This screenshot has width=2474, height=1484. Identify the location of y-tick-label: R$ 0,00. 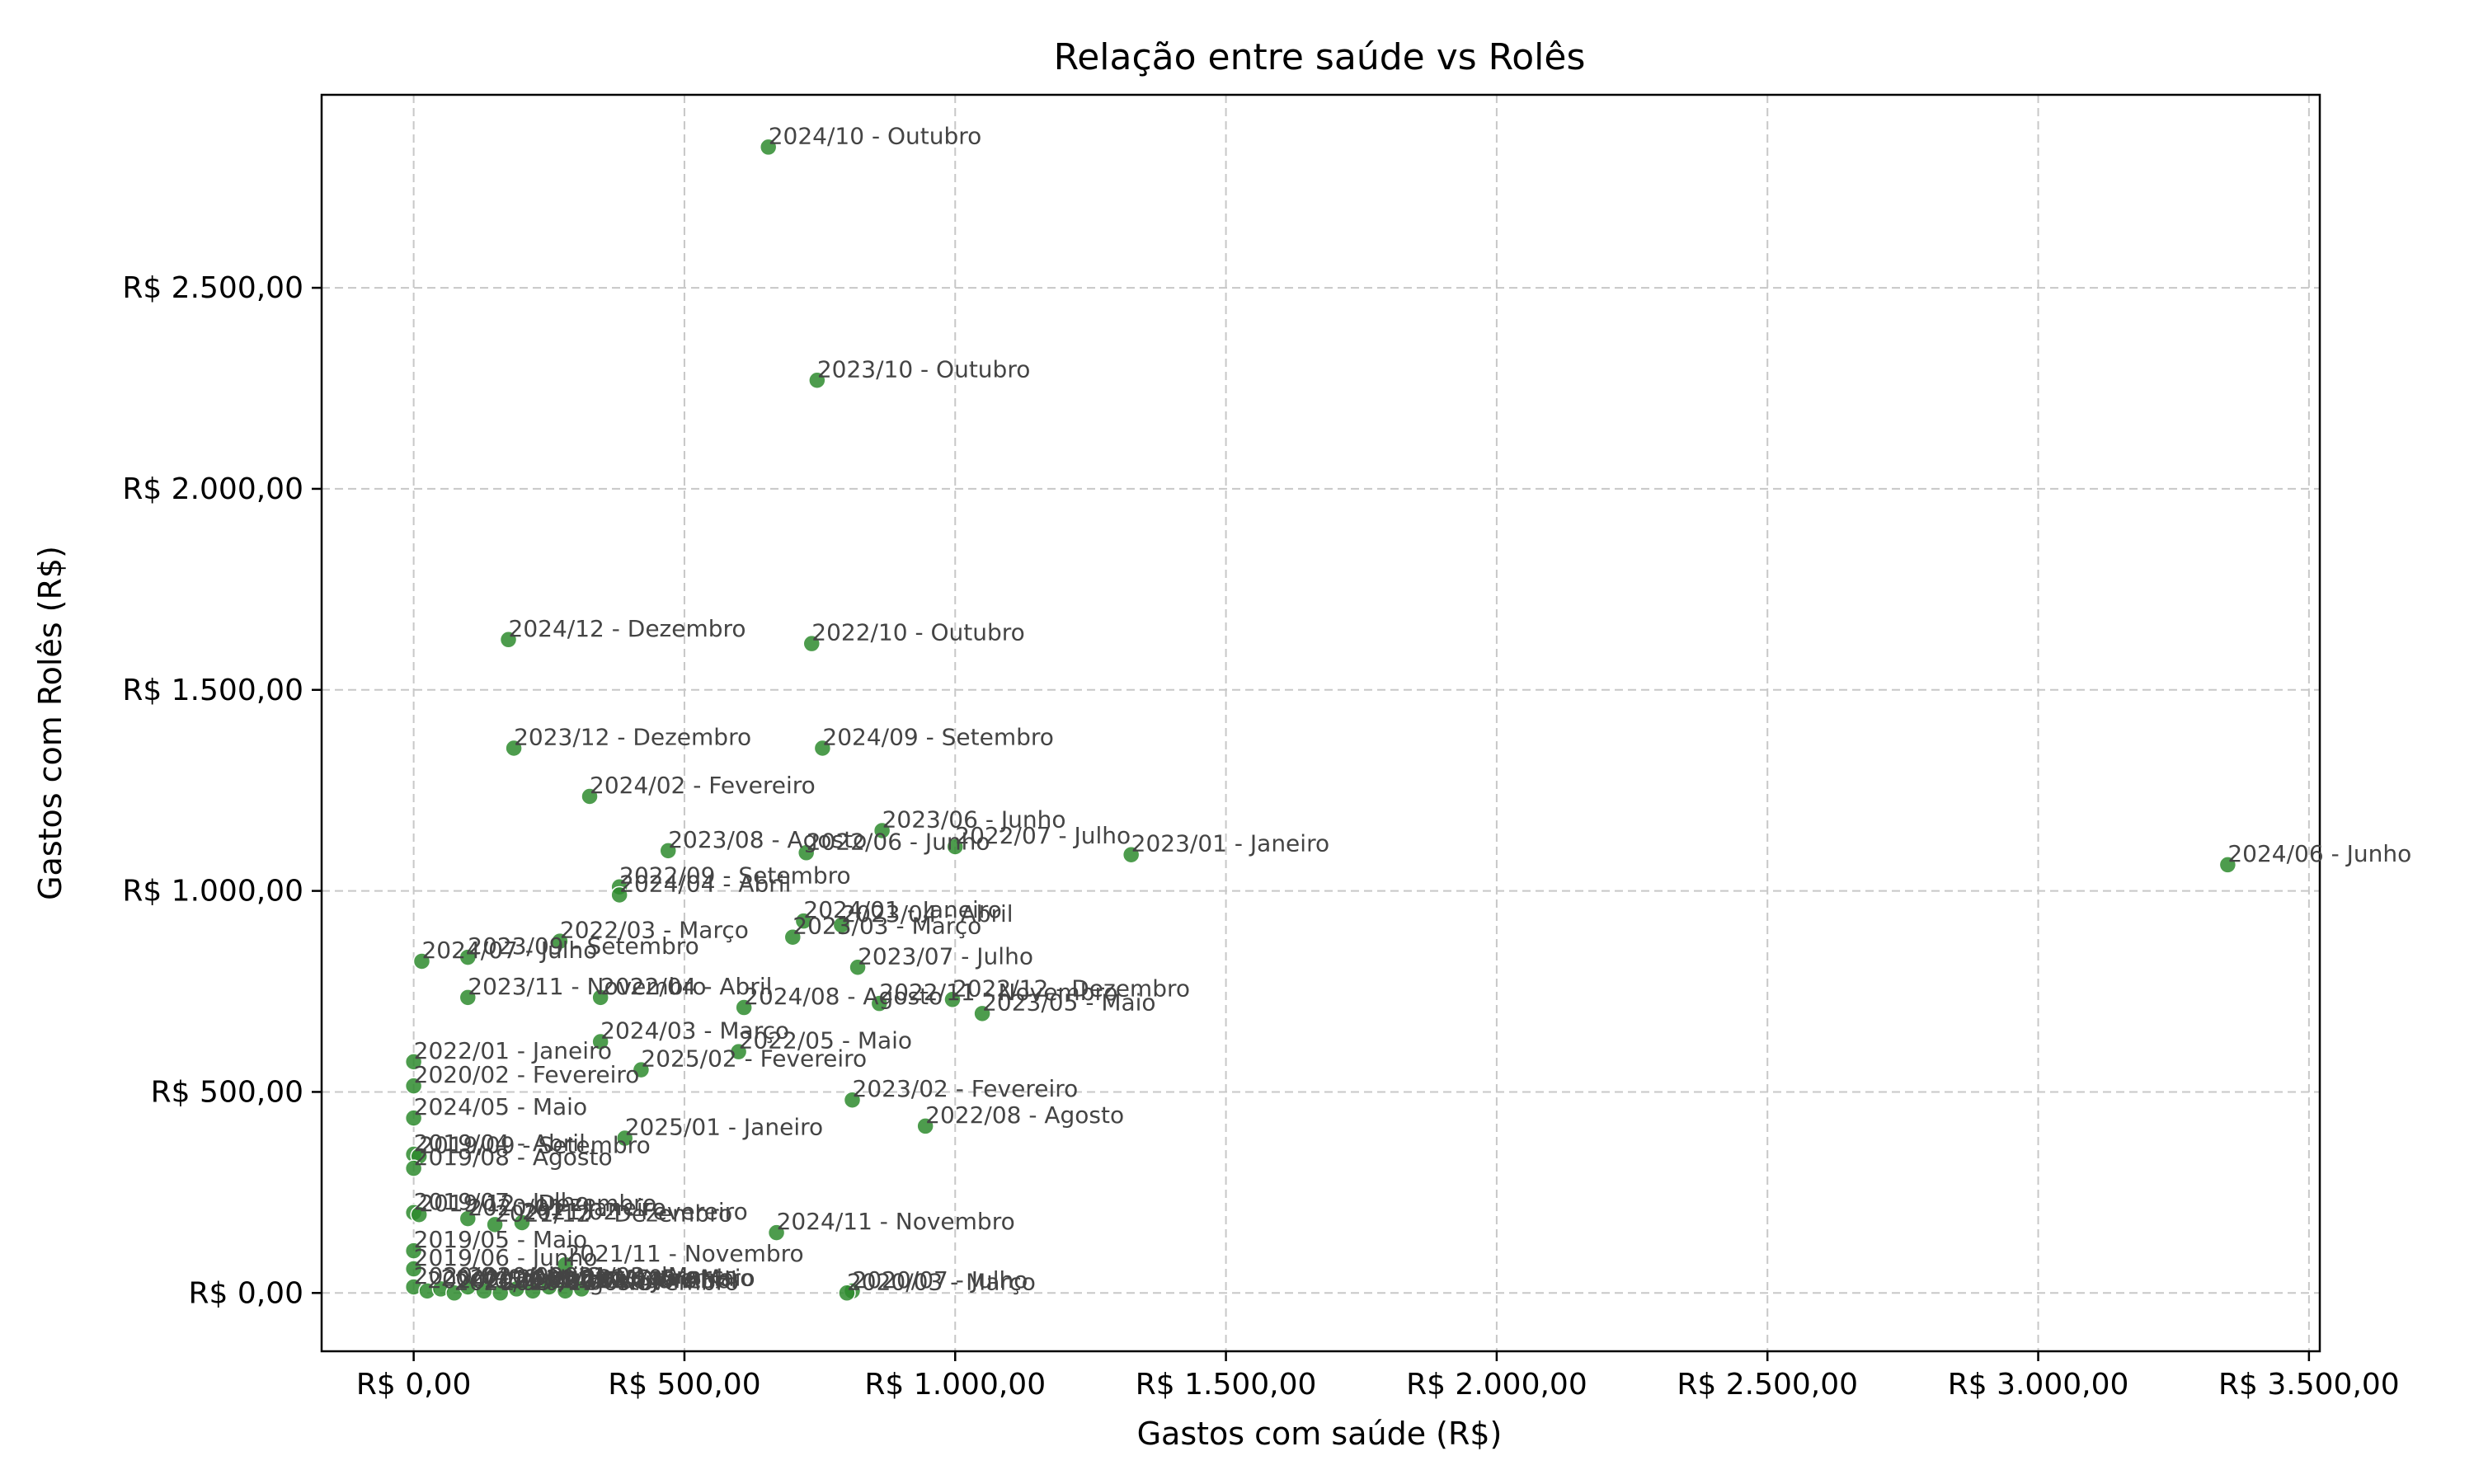
(245, 1293).